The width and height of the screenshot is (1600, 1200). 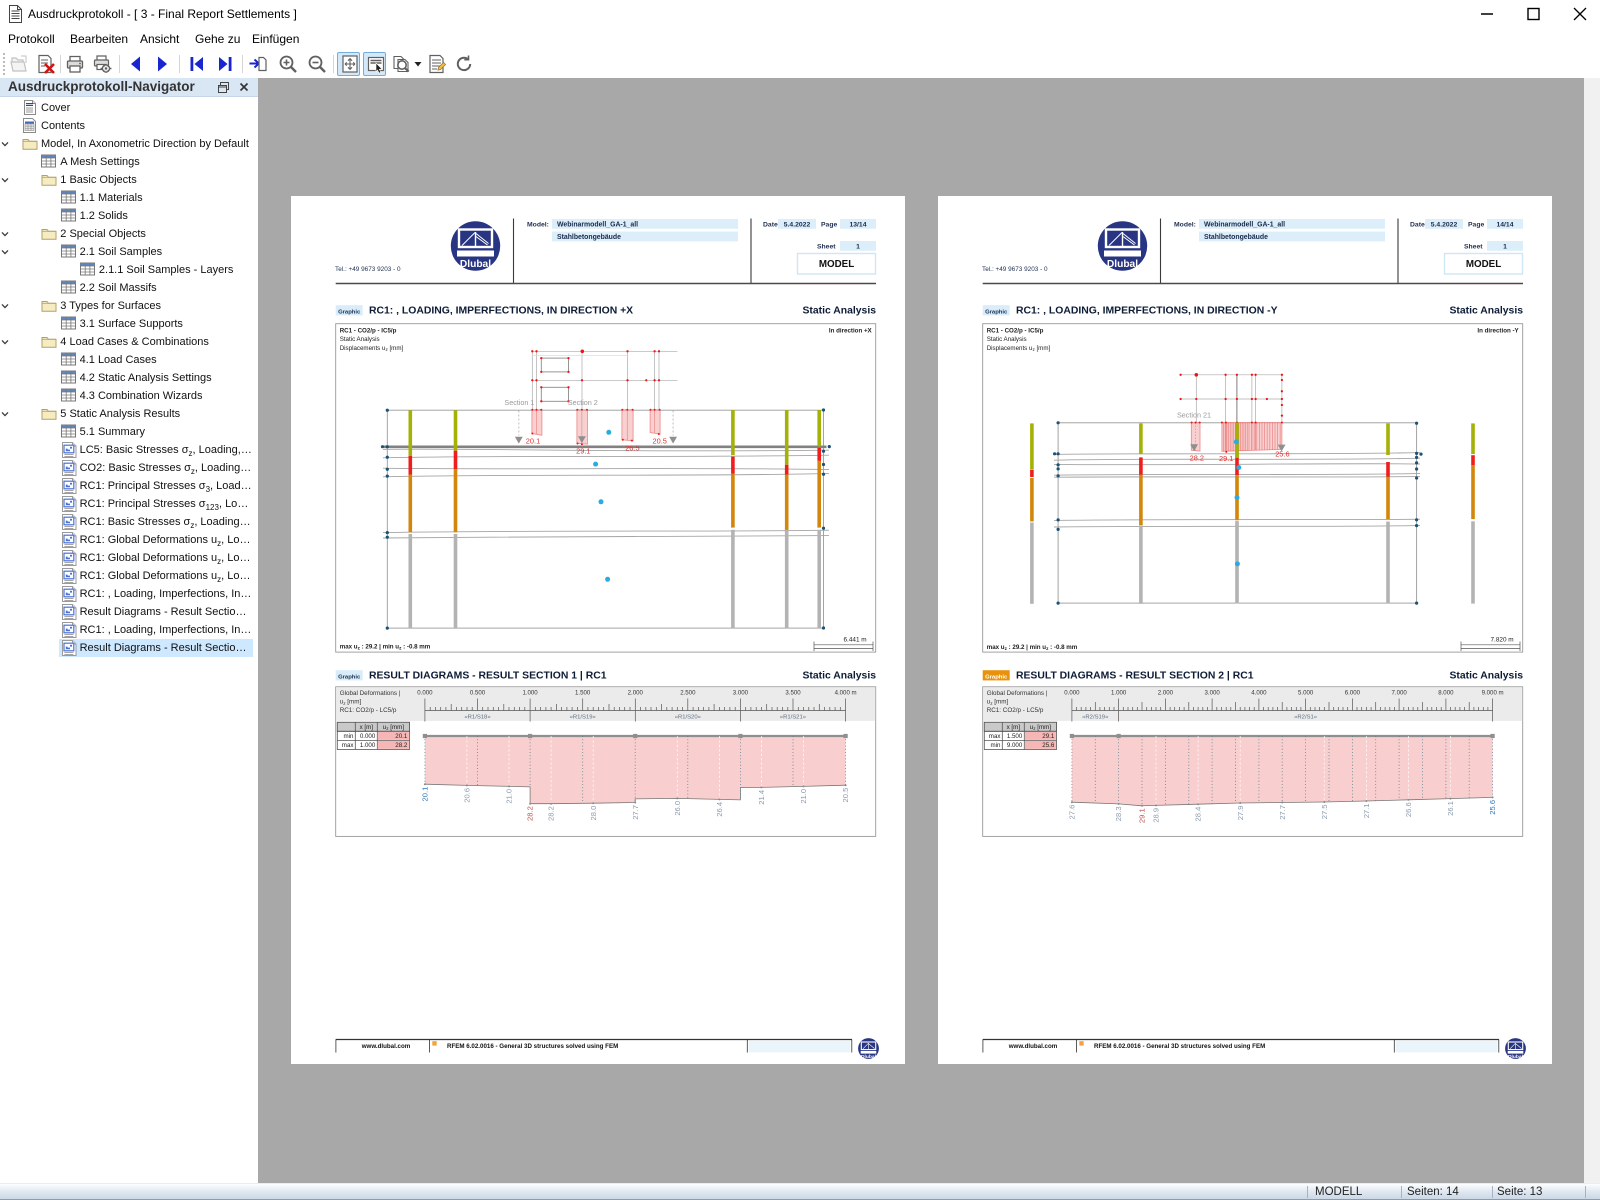 I want to click on svg-text: Global Deformations |, so click(x=370, y=693).